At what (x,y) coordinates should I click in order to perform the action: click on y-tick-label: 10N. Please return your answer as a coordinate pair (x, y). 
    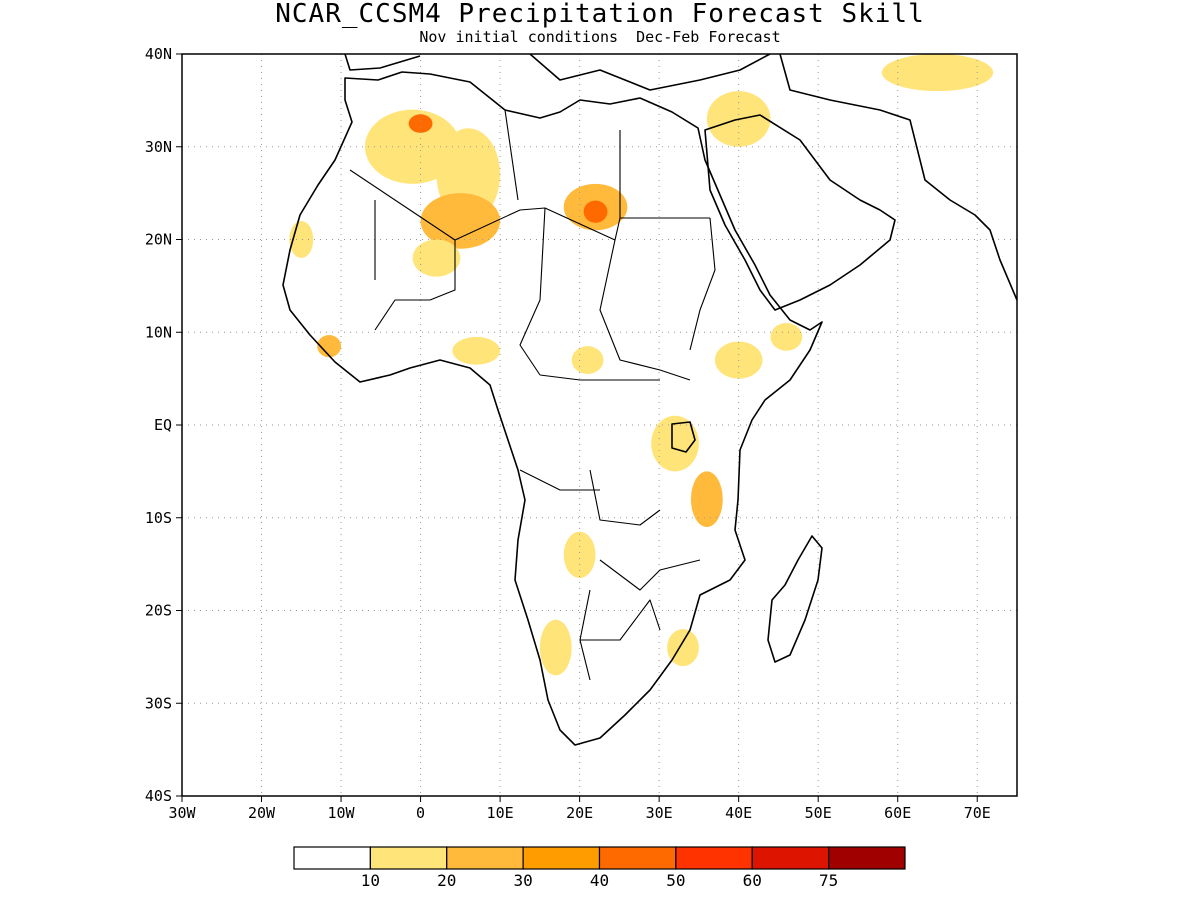
    Looking at the image, I should click on (158, 332).